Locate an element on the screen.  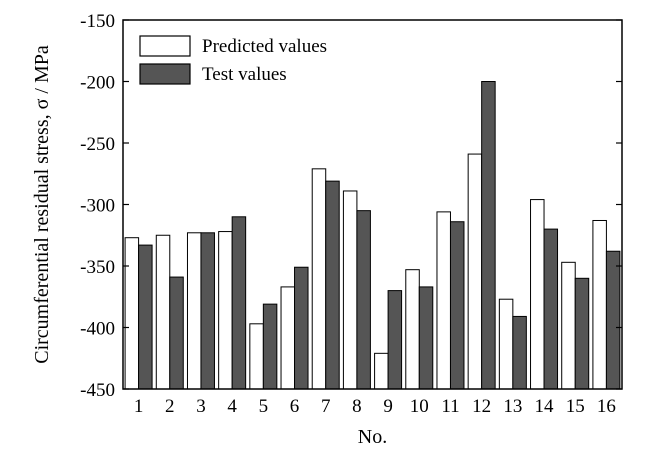
x-tick-label: 2 is located at coordinates (170, 406).